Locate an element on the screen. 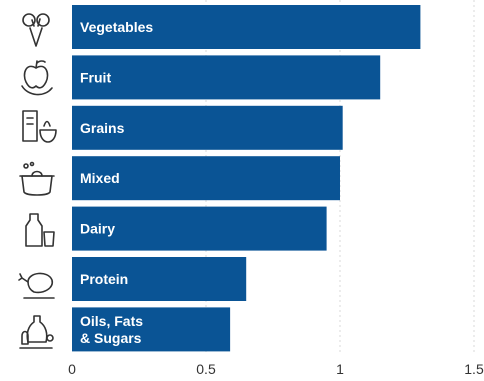 The image size is (484, 381). dairy-icon is located at coordinates (40, 230).